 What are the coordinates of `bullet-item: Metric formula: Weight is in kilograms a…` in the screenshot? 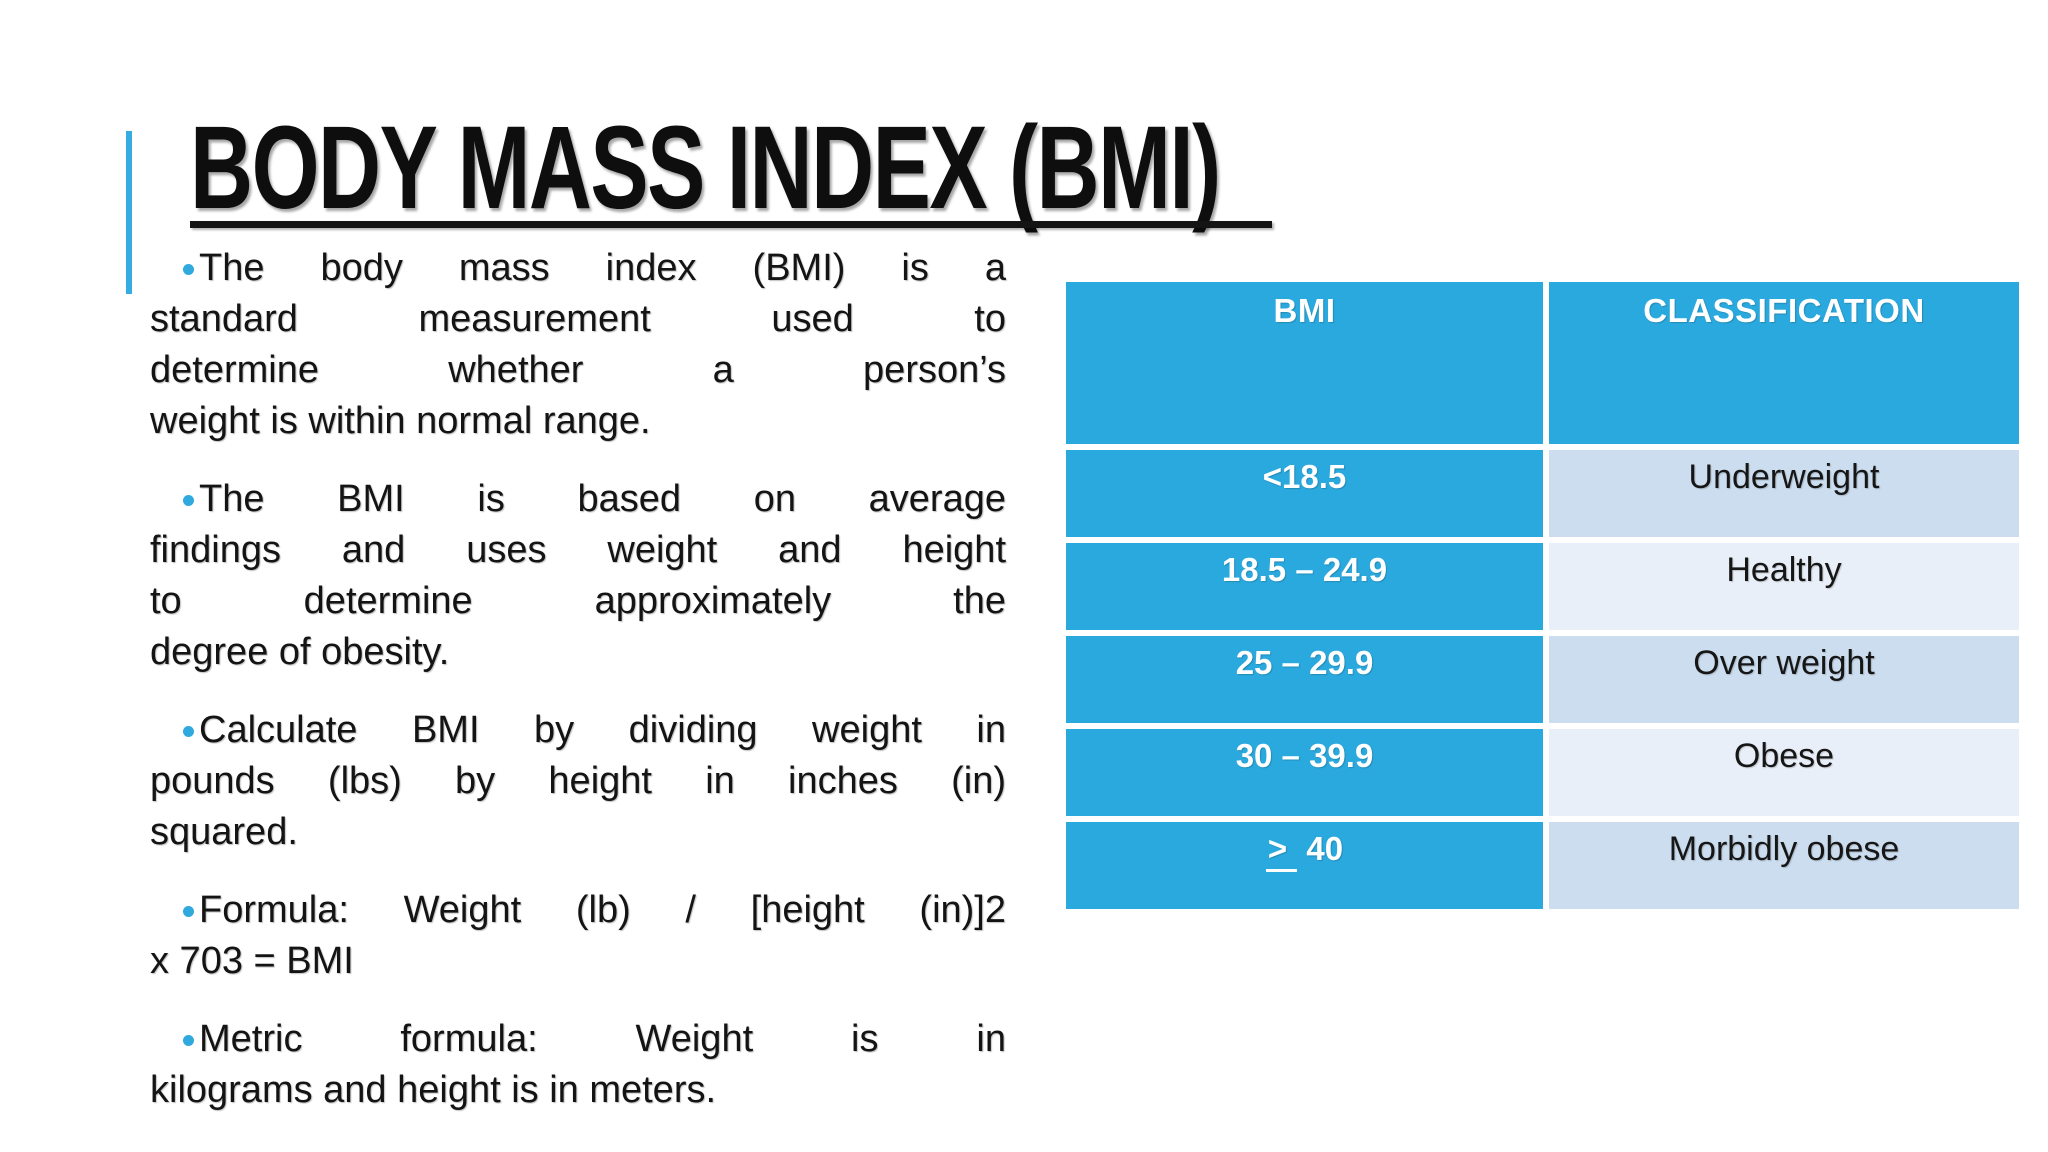 It's located at (578, 1065).